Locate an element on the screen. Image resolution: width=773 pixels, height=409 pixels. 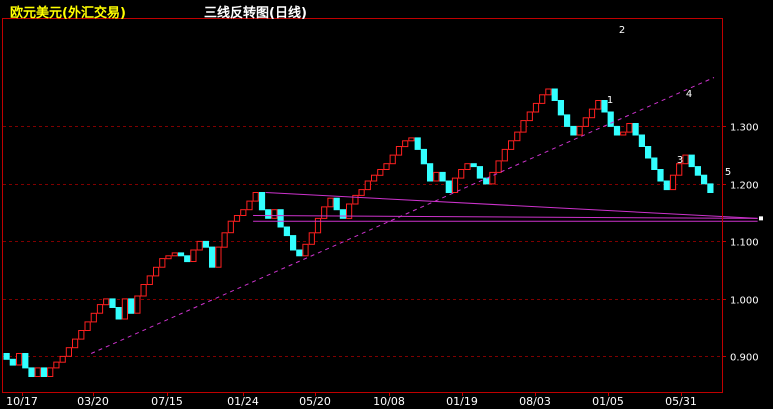
y-tick-label: 1.100 is located at coordinates (744, 243).